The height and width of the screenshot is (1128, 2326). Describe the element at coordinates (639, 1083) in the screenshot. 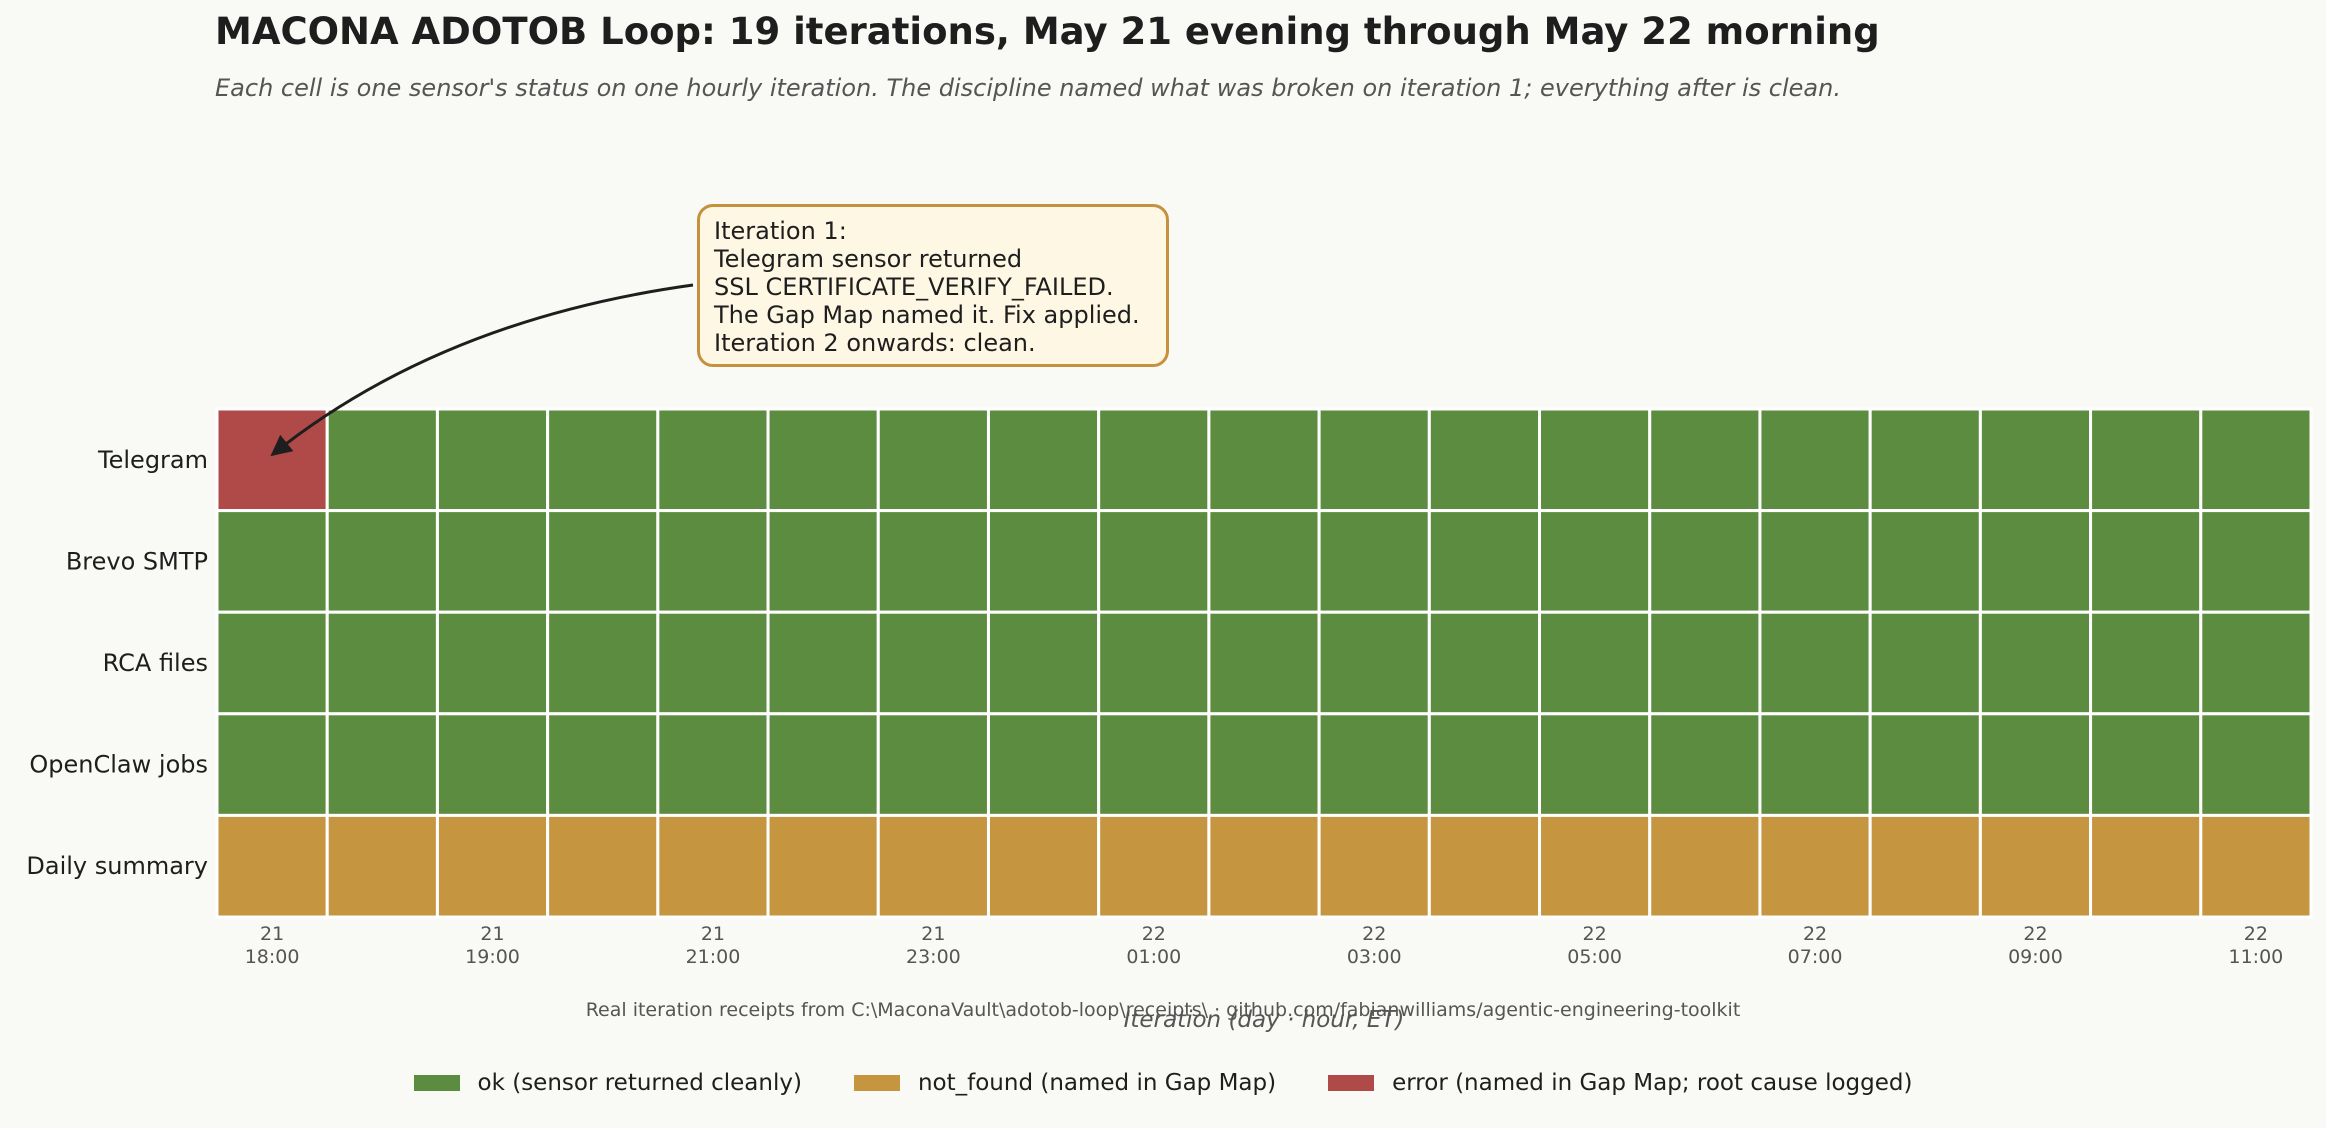

I see `legend-label: ok (sensor returned cleanly)` at that location.